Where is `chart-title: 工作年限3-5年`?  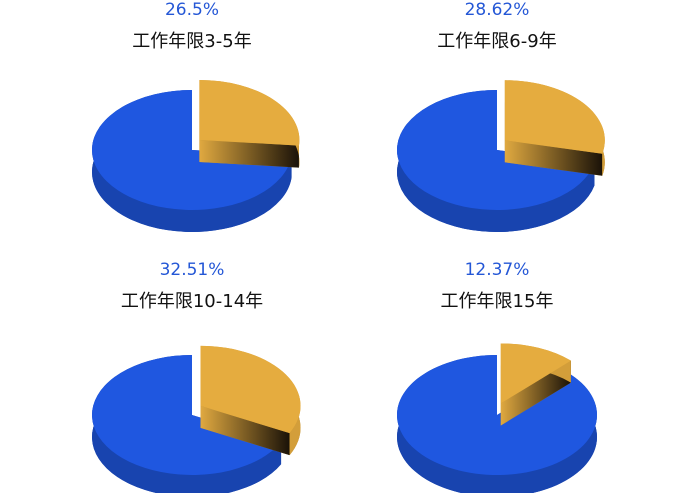 chart-title: 工作年限3-5年 is located at coordinates (191, 41).